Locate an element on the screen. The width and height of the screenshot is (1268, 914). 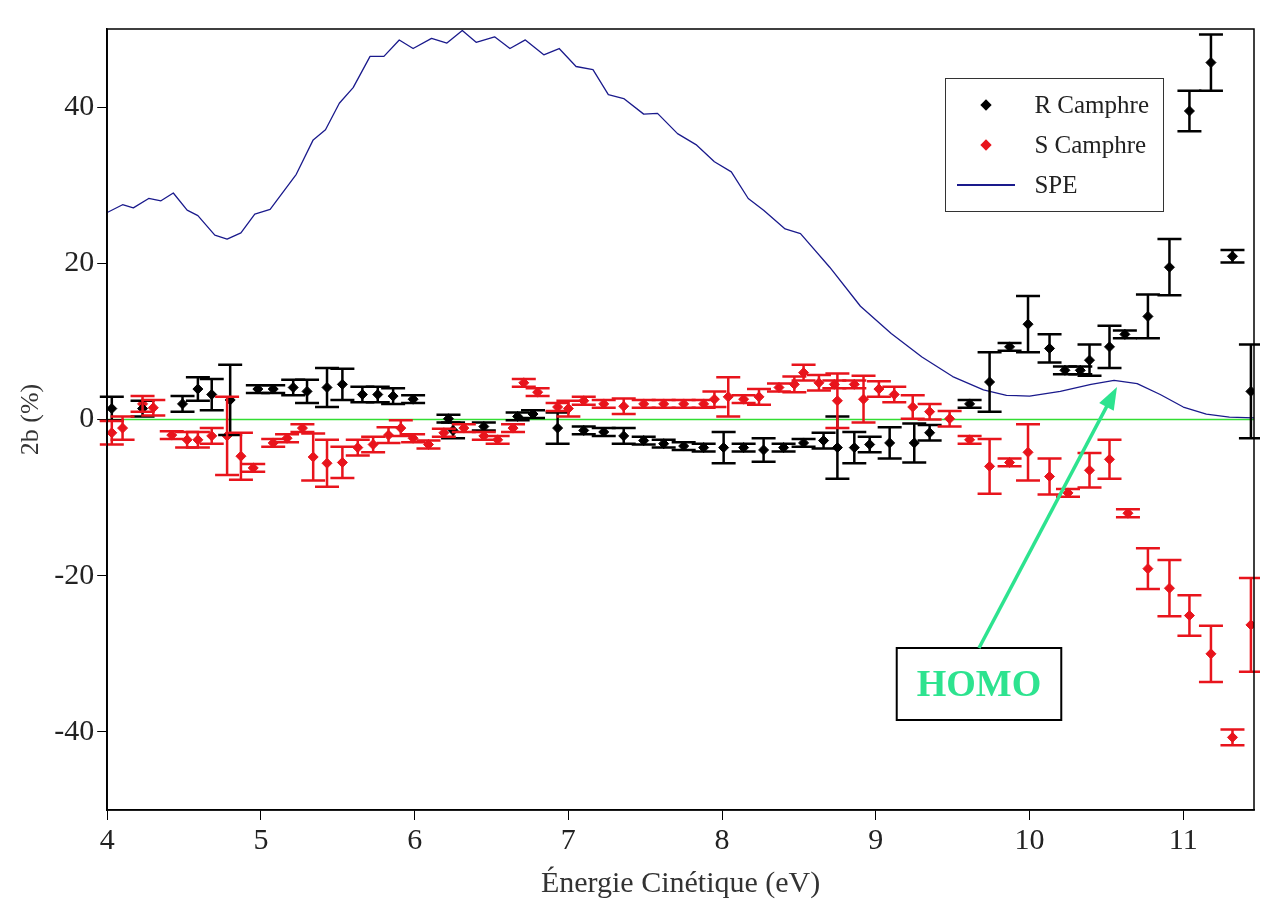
y-tick-label: -20 is located at coordinates (74, 573).